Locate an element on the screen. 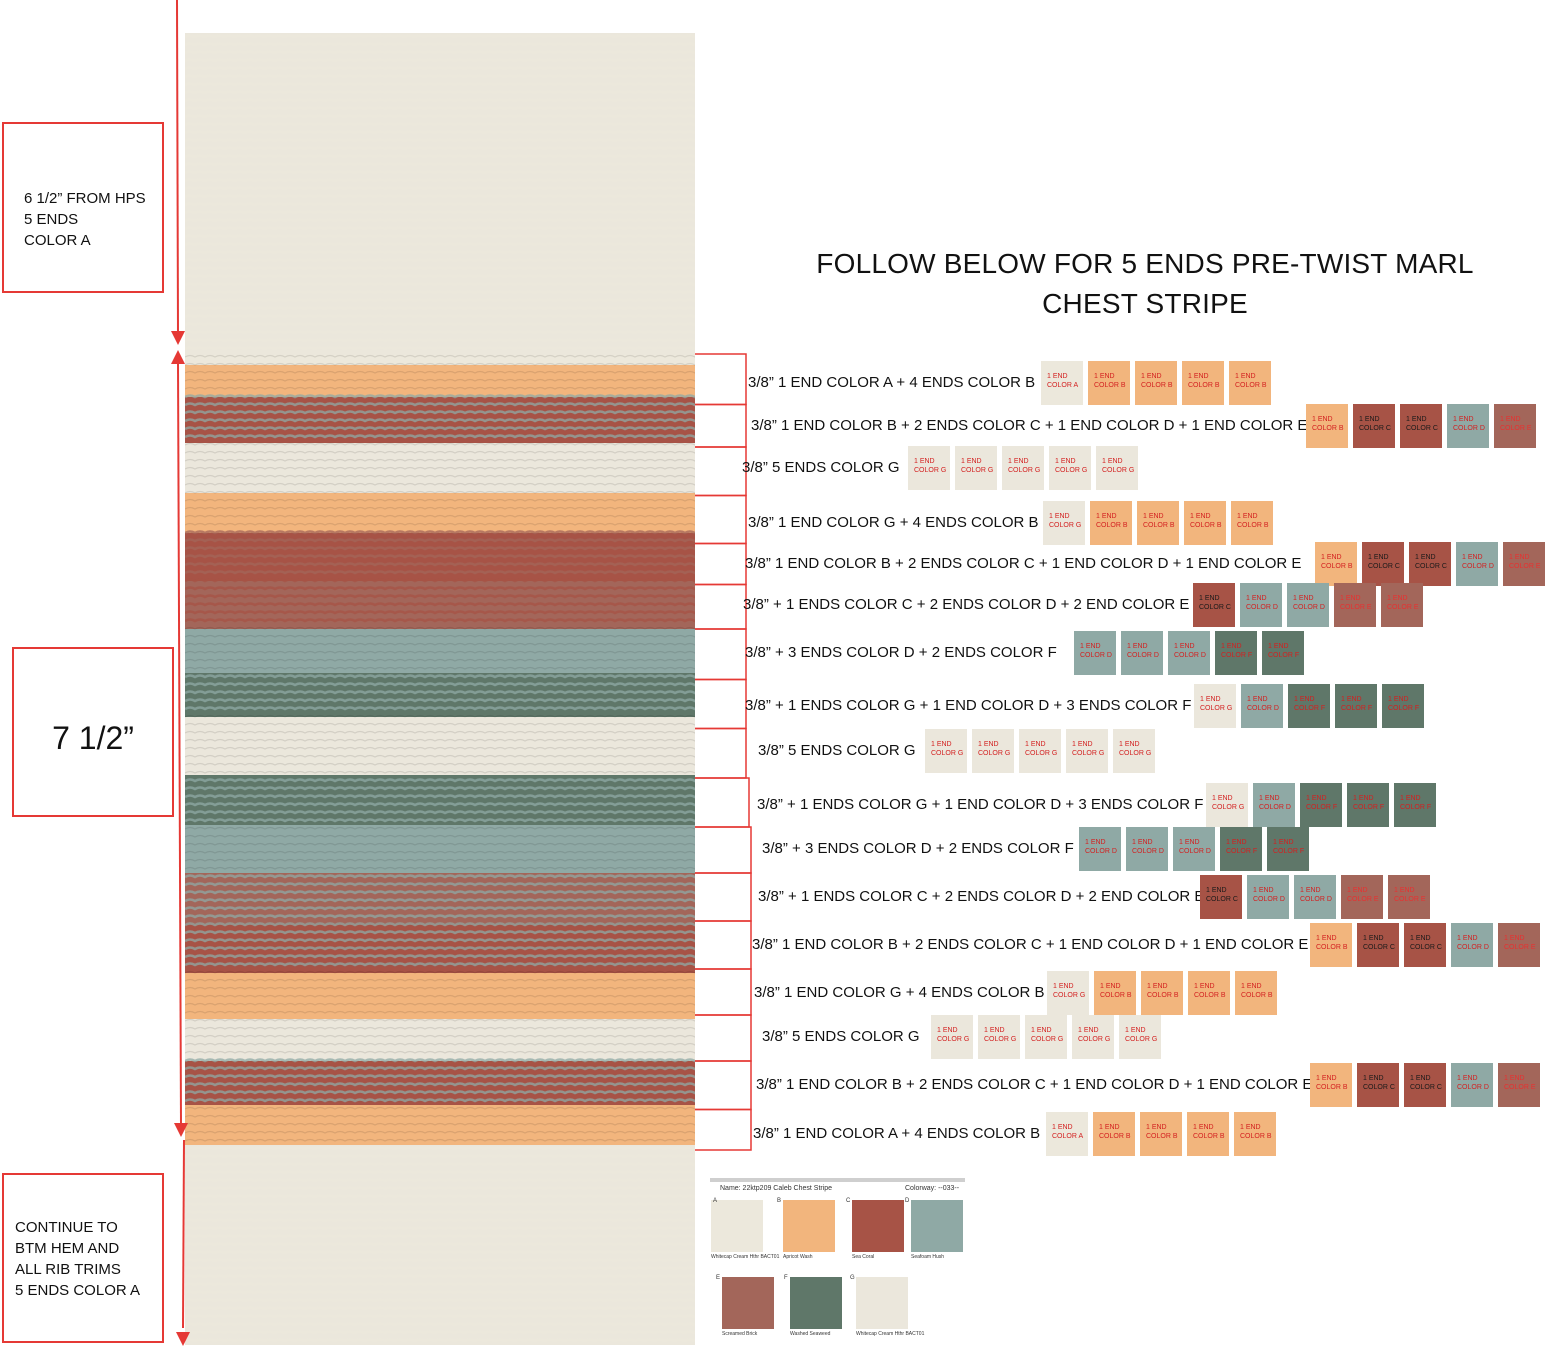  color-card-letter: C is located at coordinates (848, 1201).